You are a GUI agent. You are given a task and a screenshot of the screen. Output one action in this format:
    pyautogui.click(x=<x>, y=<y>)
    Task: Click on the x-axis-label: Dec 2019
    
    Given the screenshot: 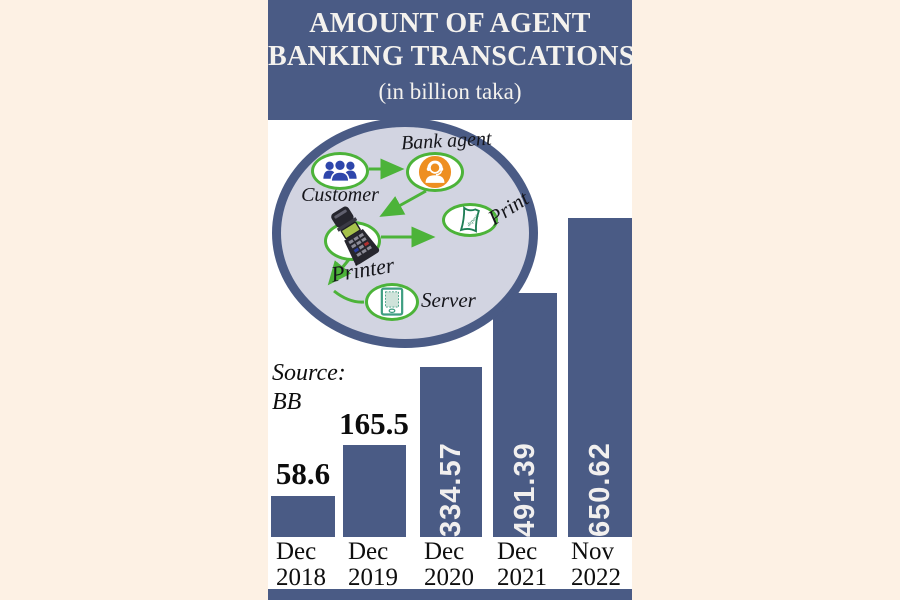 What is the action you would take?
    pyautogui.click(x=373, y=564)
    